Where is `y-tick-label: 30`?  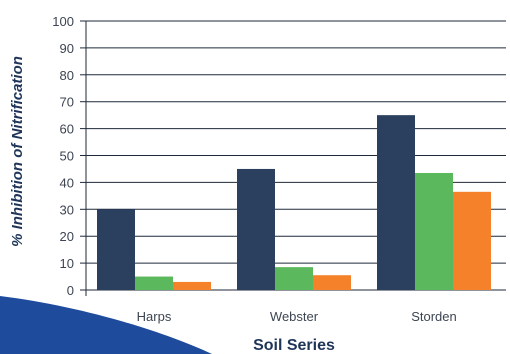
y-tick-label: 30 is located at coordinates (67, 209).